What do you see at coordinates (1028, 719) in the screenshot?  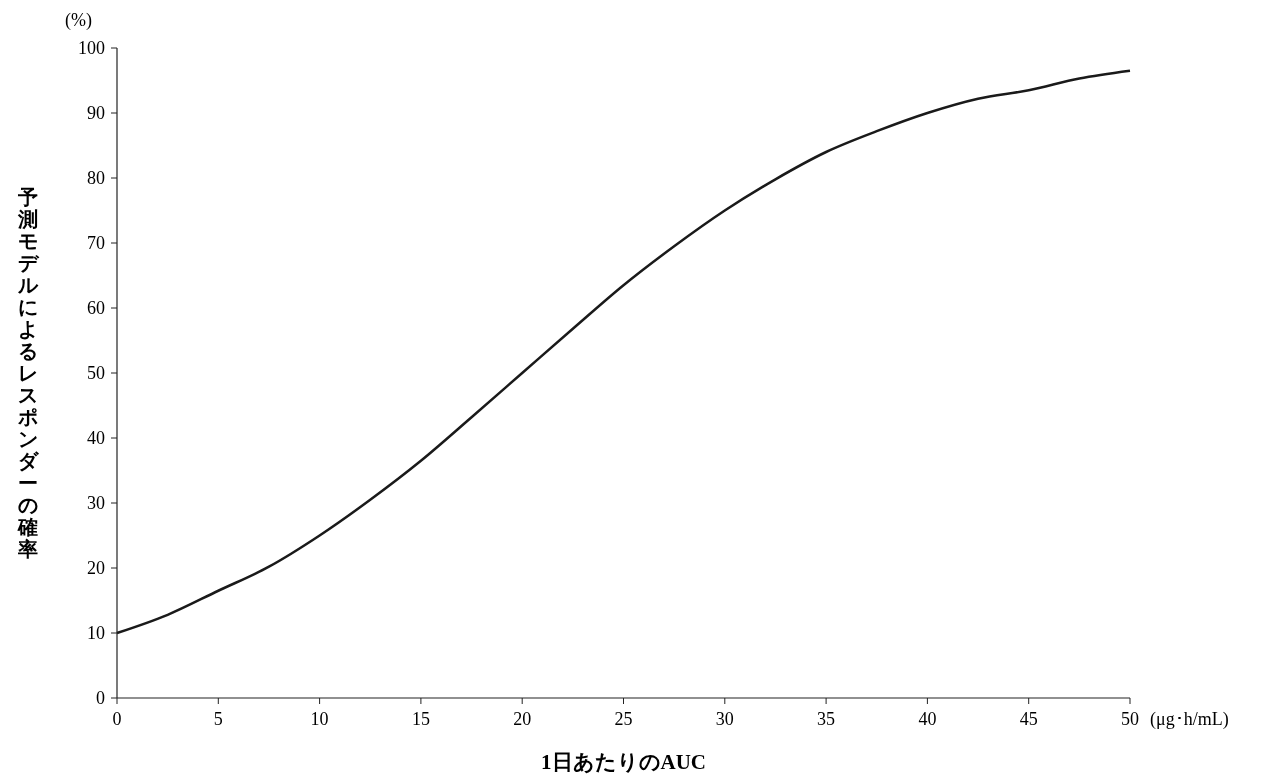 I see `x-tick-label: 45` at bounding box center [1028, 719].